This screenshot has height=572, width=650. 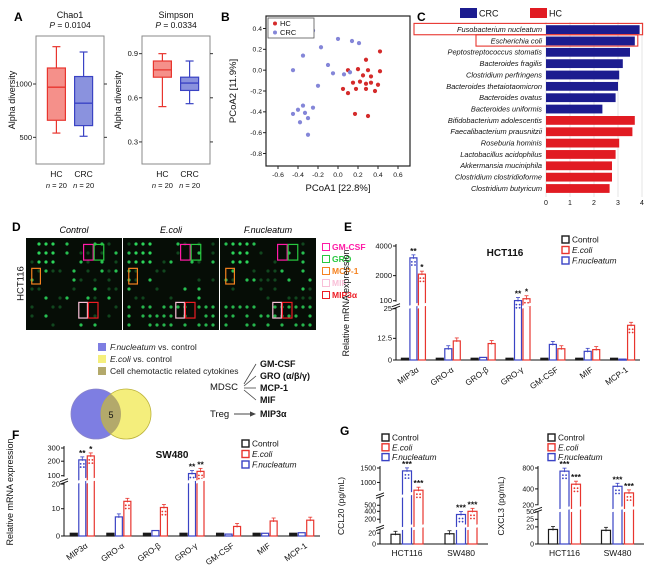 What do you see at coordinates (413, 251) in the screenshot?
I see `significance-stars: **` at bounding box center [413, 251].